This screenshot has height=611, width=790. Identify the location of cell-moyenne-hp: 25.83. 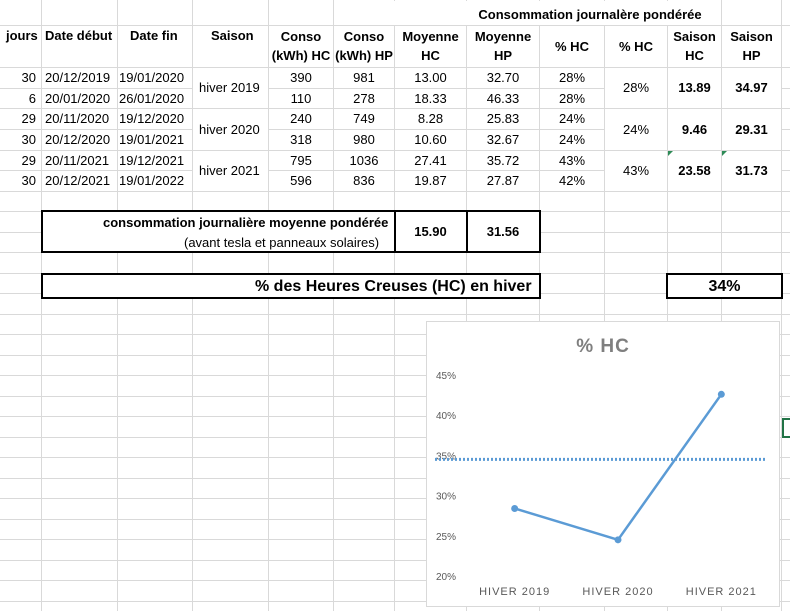
(503, 118).